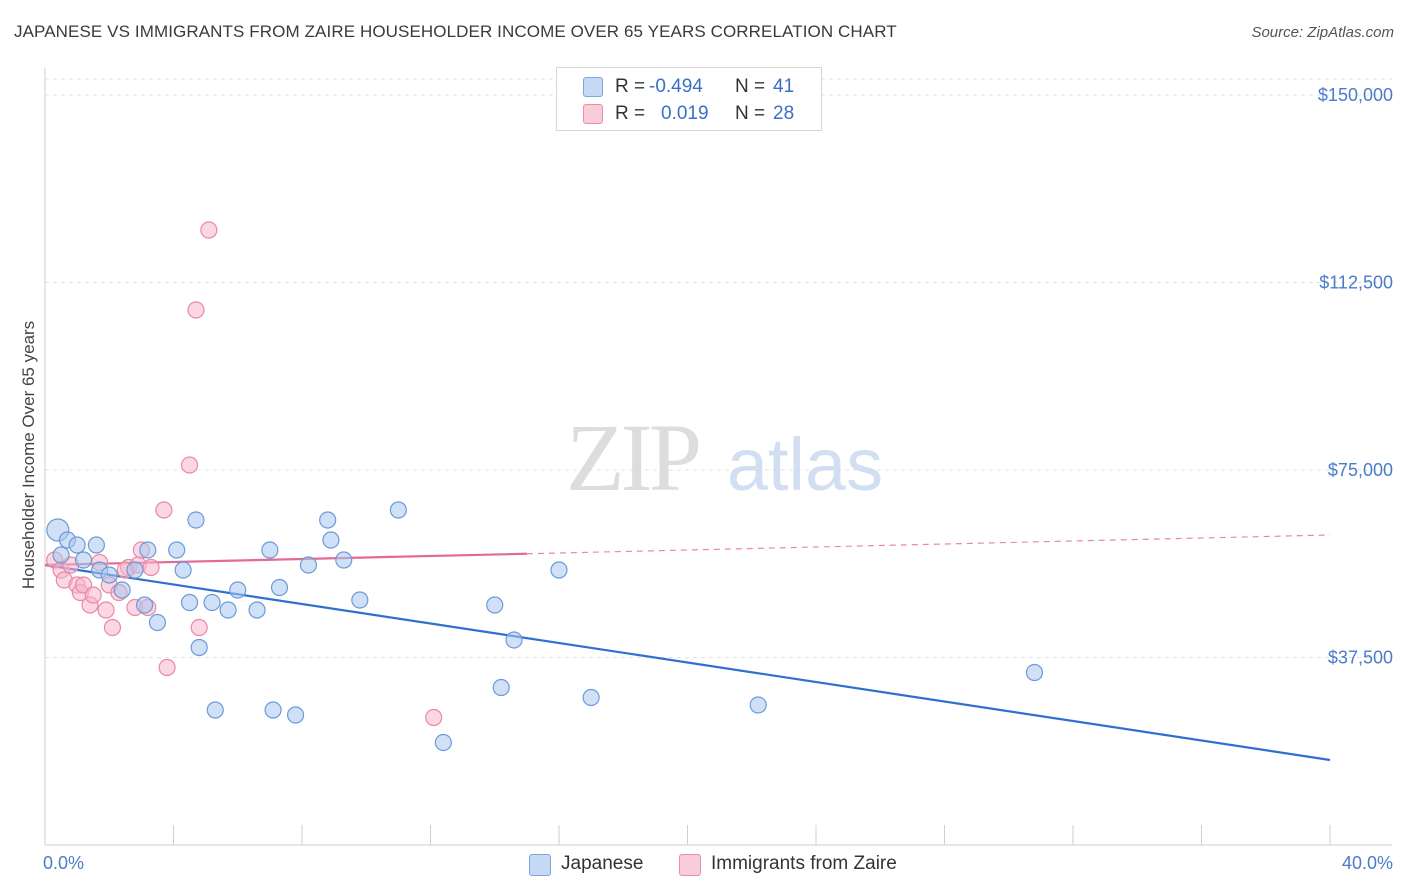 This screenshot has width=1406, height=892. Describe the element at coordinates (602, 863) in the screenshot. I see `legend-label-japanese: Japanese` at that location.